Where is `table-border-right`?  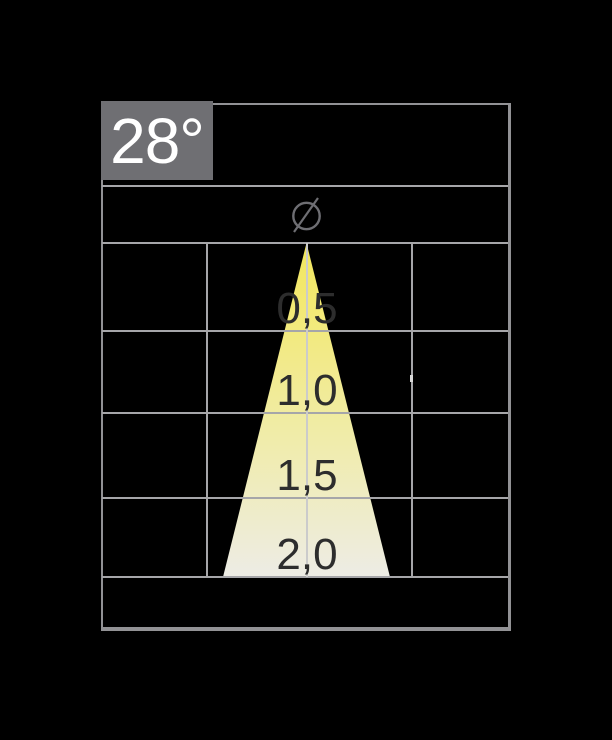 table-border-right is located at coordinates (509, 367).